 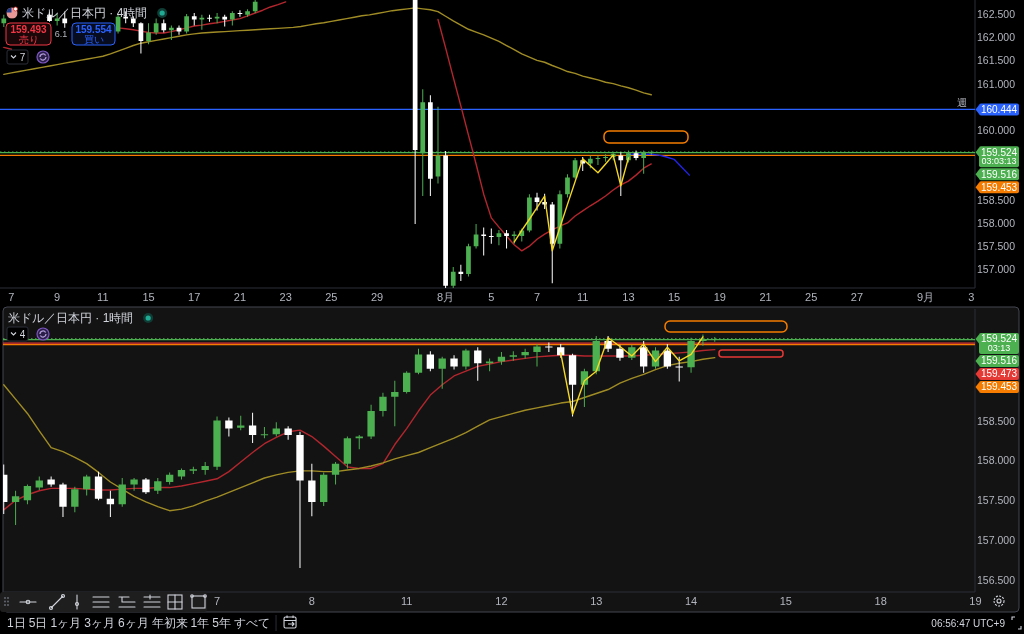 I want to click on text: 1年, so click(x=200, y=623).